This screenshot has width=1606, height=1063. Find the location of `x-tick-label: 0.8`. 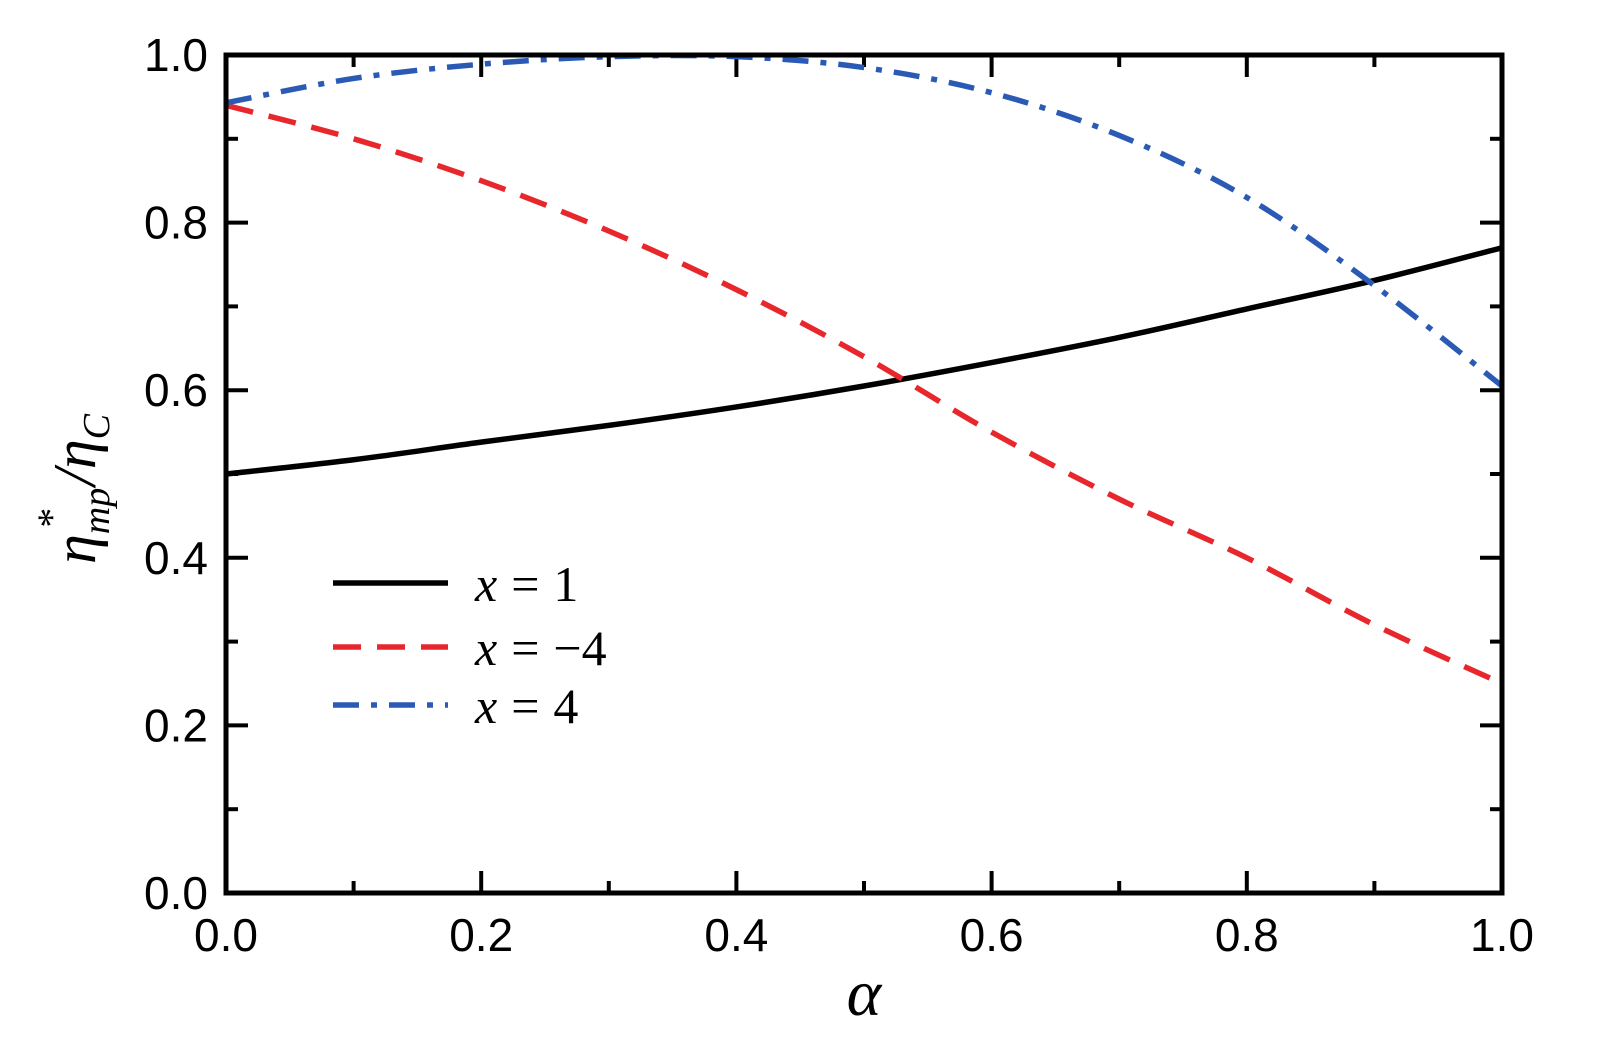

x-tick-label: 0.8 is located at coordinates (1247, 935).